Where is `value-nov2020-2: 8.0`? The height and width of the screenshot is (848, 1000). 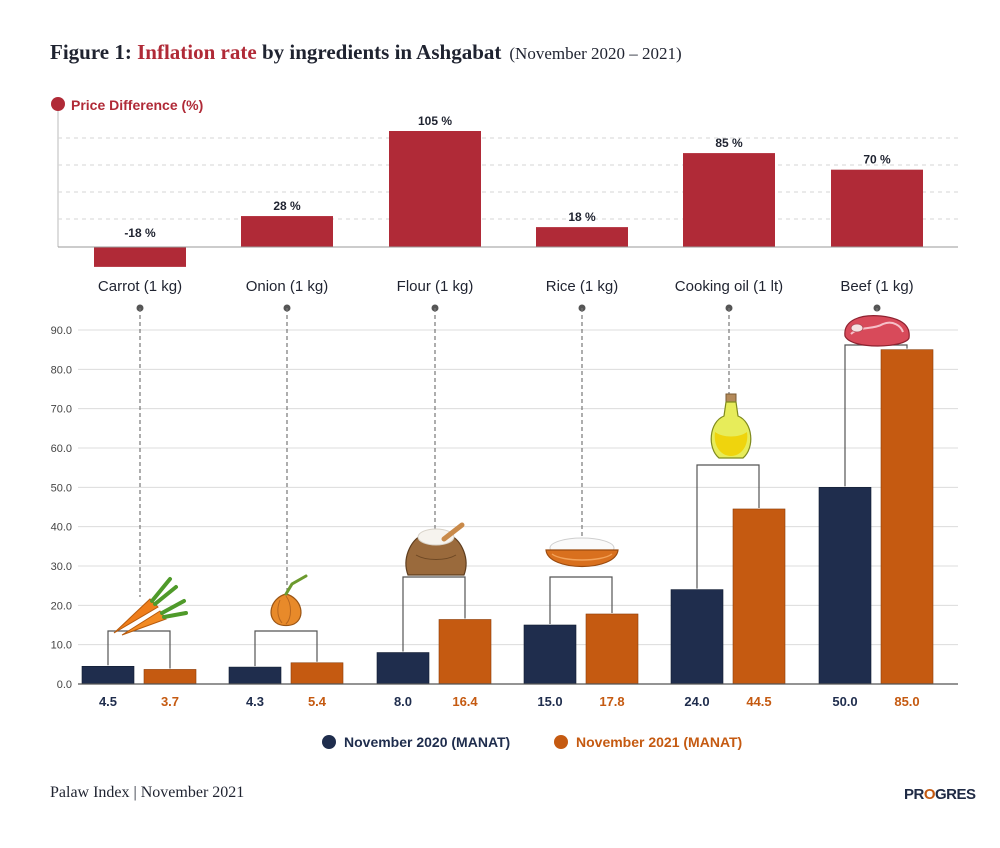
value-nov2020-2: 8.0 is located at coordinates (403, 701).